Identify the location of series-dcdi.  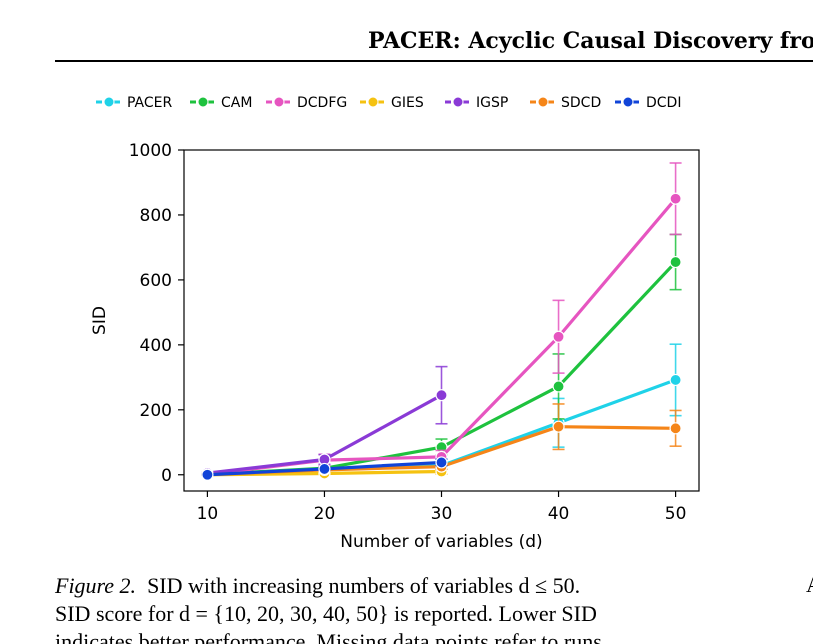
(324, 468).